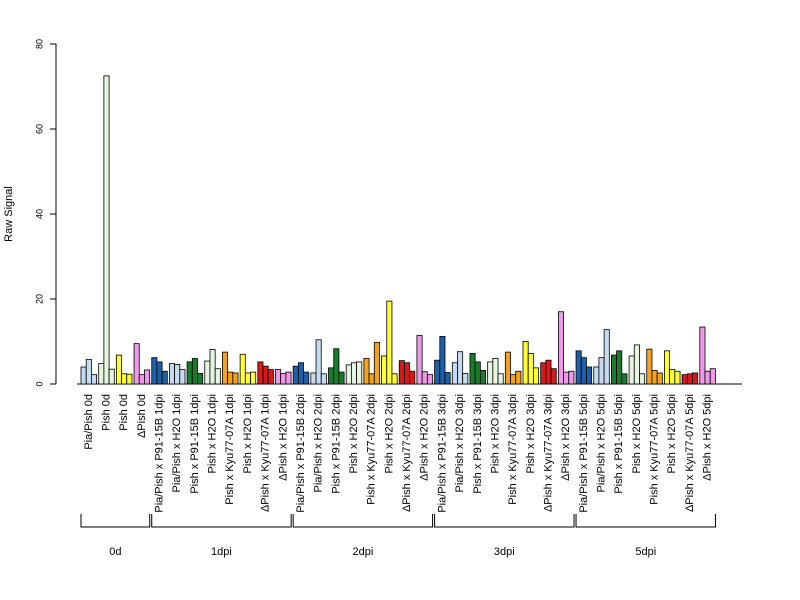  I want to click on x-tick-label: Pia/Pish x H2O 3dpi, so click(460, 443).